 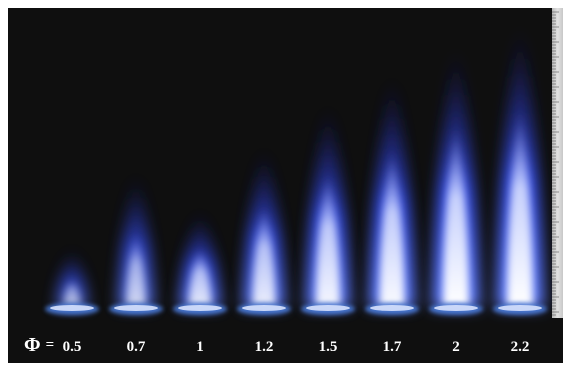 What do you see at coordinates (392, 347) in the screenshot?
I see `phi-value-6: 1.7` at bounding box center [392, 347].